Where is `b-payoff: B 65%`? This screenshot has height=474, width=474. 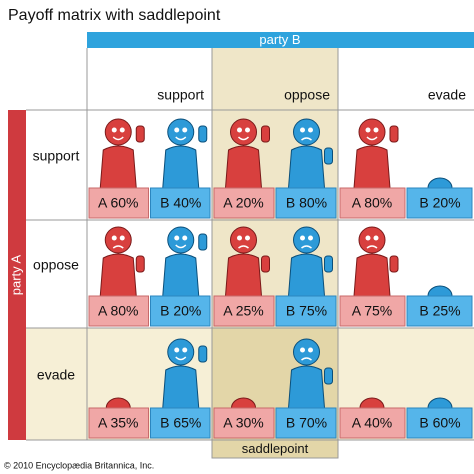 b-payoff: B 65% is located at coordinates (180, 423).